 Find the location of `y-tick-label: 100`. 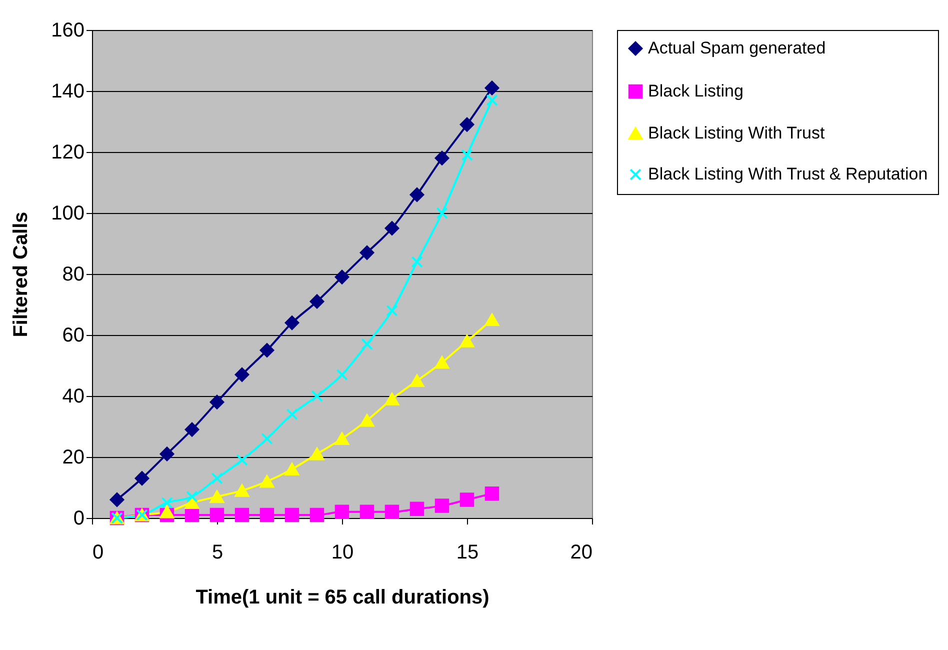

y-tick-label: 100 is located at coordinates (67, 213).